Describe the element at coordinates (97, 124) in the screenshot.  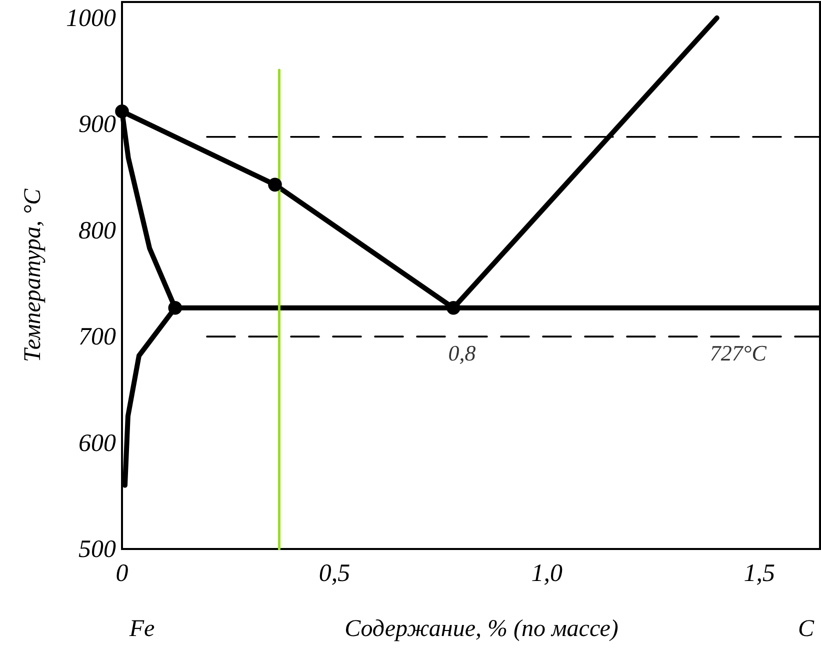
I see `y-tick-label: 900` at that location.